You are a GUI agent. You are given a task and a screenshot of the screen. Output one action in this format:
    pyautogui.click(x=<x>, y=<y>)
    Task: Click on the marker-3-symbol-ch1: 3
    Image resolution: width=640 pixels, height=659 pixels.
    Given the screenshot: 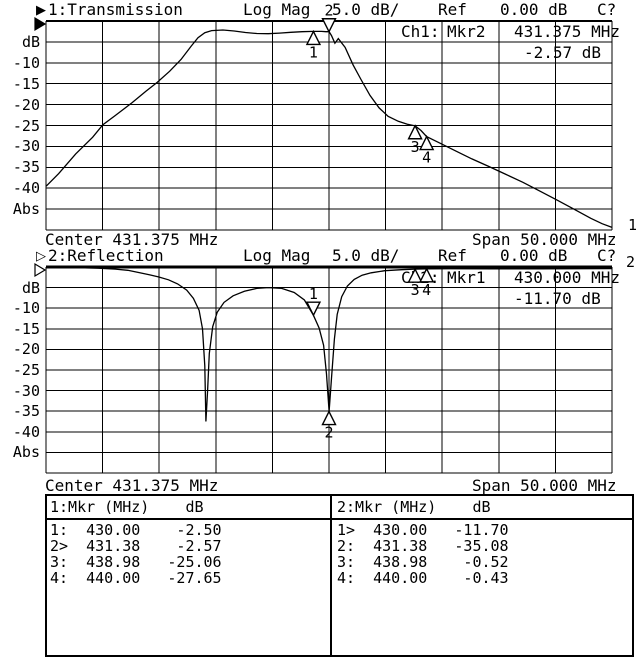 What is the action you would take?
    pyautogui.click(x=415, y=140)
    